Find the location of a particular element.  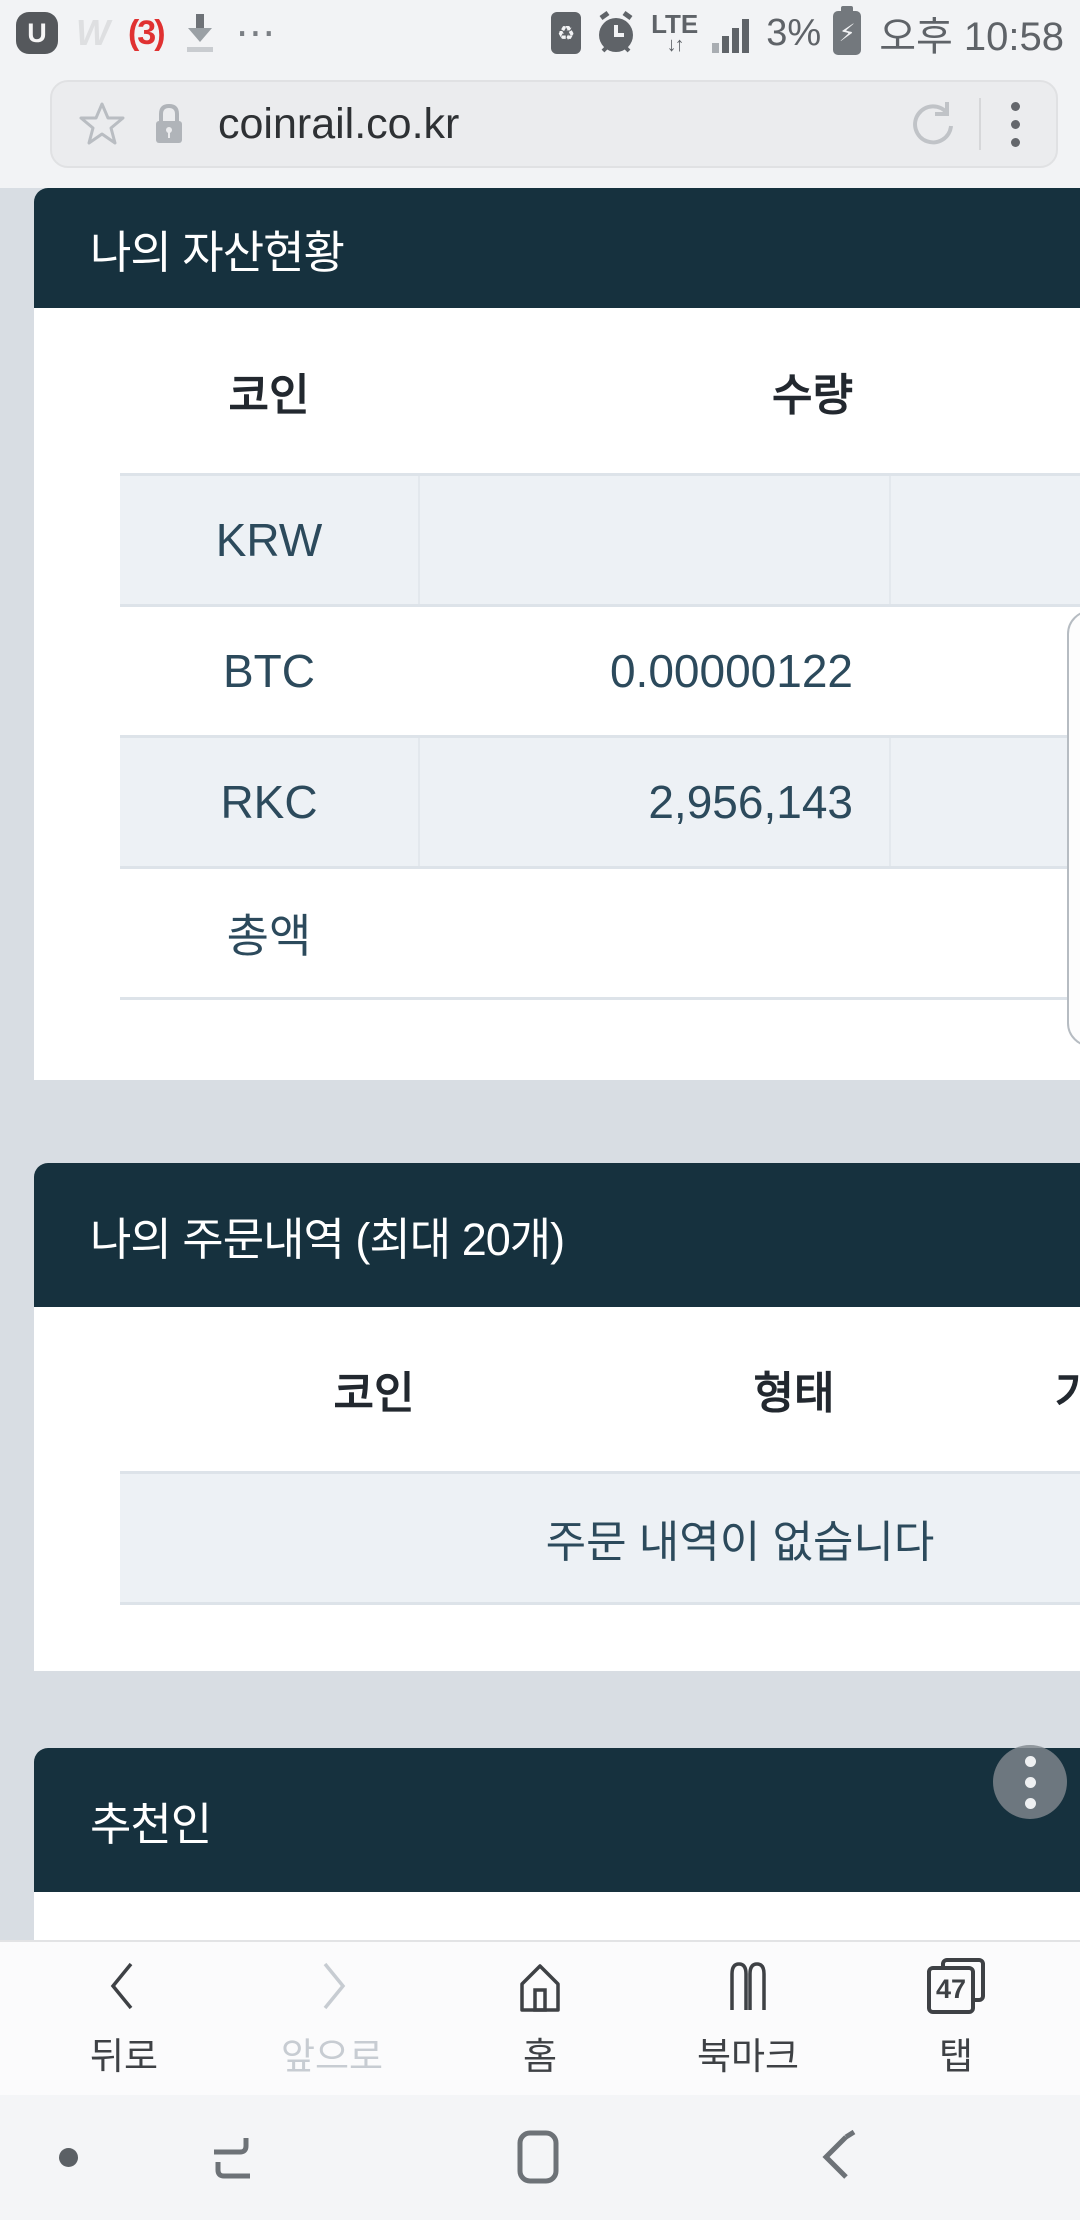

edge-panel-handle is located at coordinates (68, 2157).